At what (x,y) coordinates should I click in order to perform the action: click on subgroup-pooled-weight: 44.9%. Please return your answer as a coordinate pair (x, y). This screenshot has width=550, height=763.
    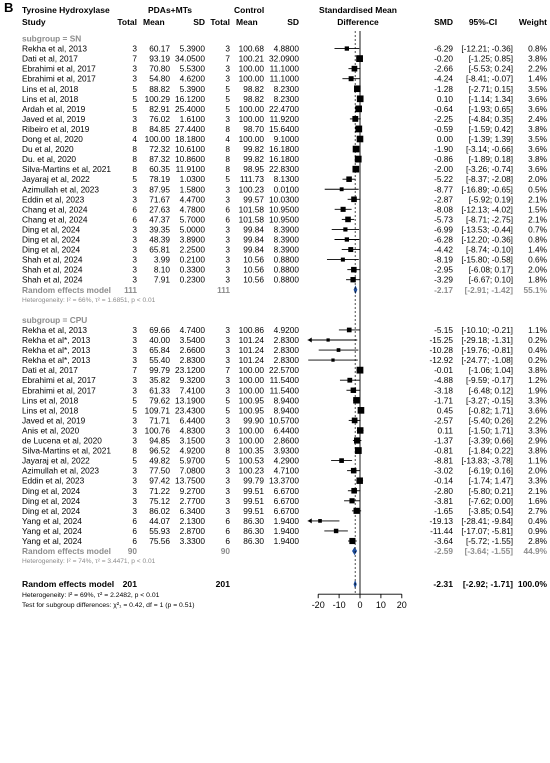
    Looking at the image, I should click on (535, 551).